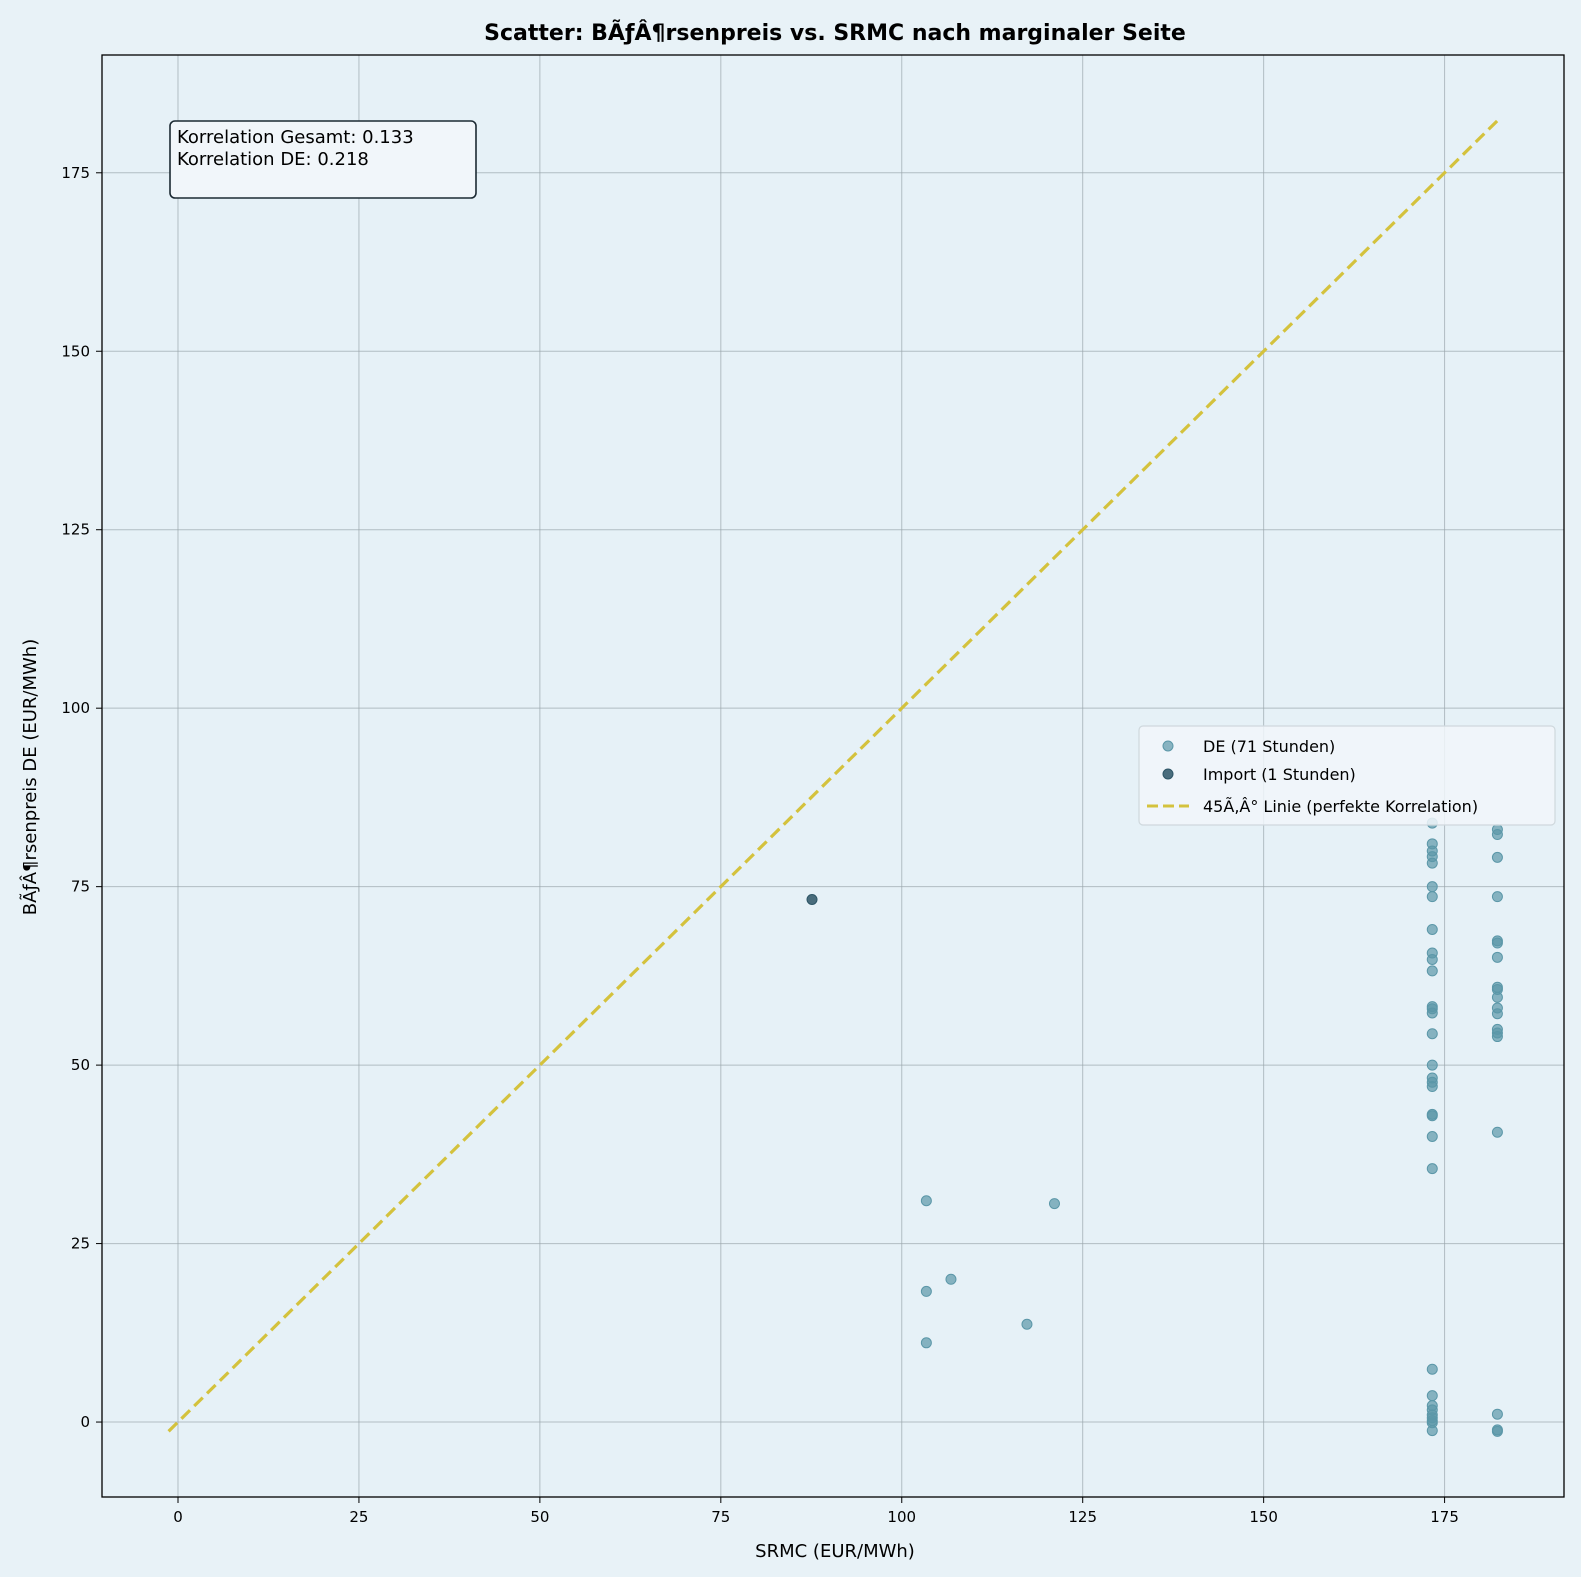  Describe the element at coordinates (178, 1517) in the screenshot. I see `x-tick-label: 0` at that location.